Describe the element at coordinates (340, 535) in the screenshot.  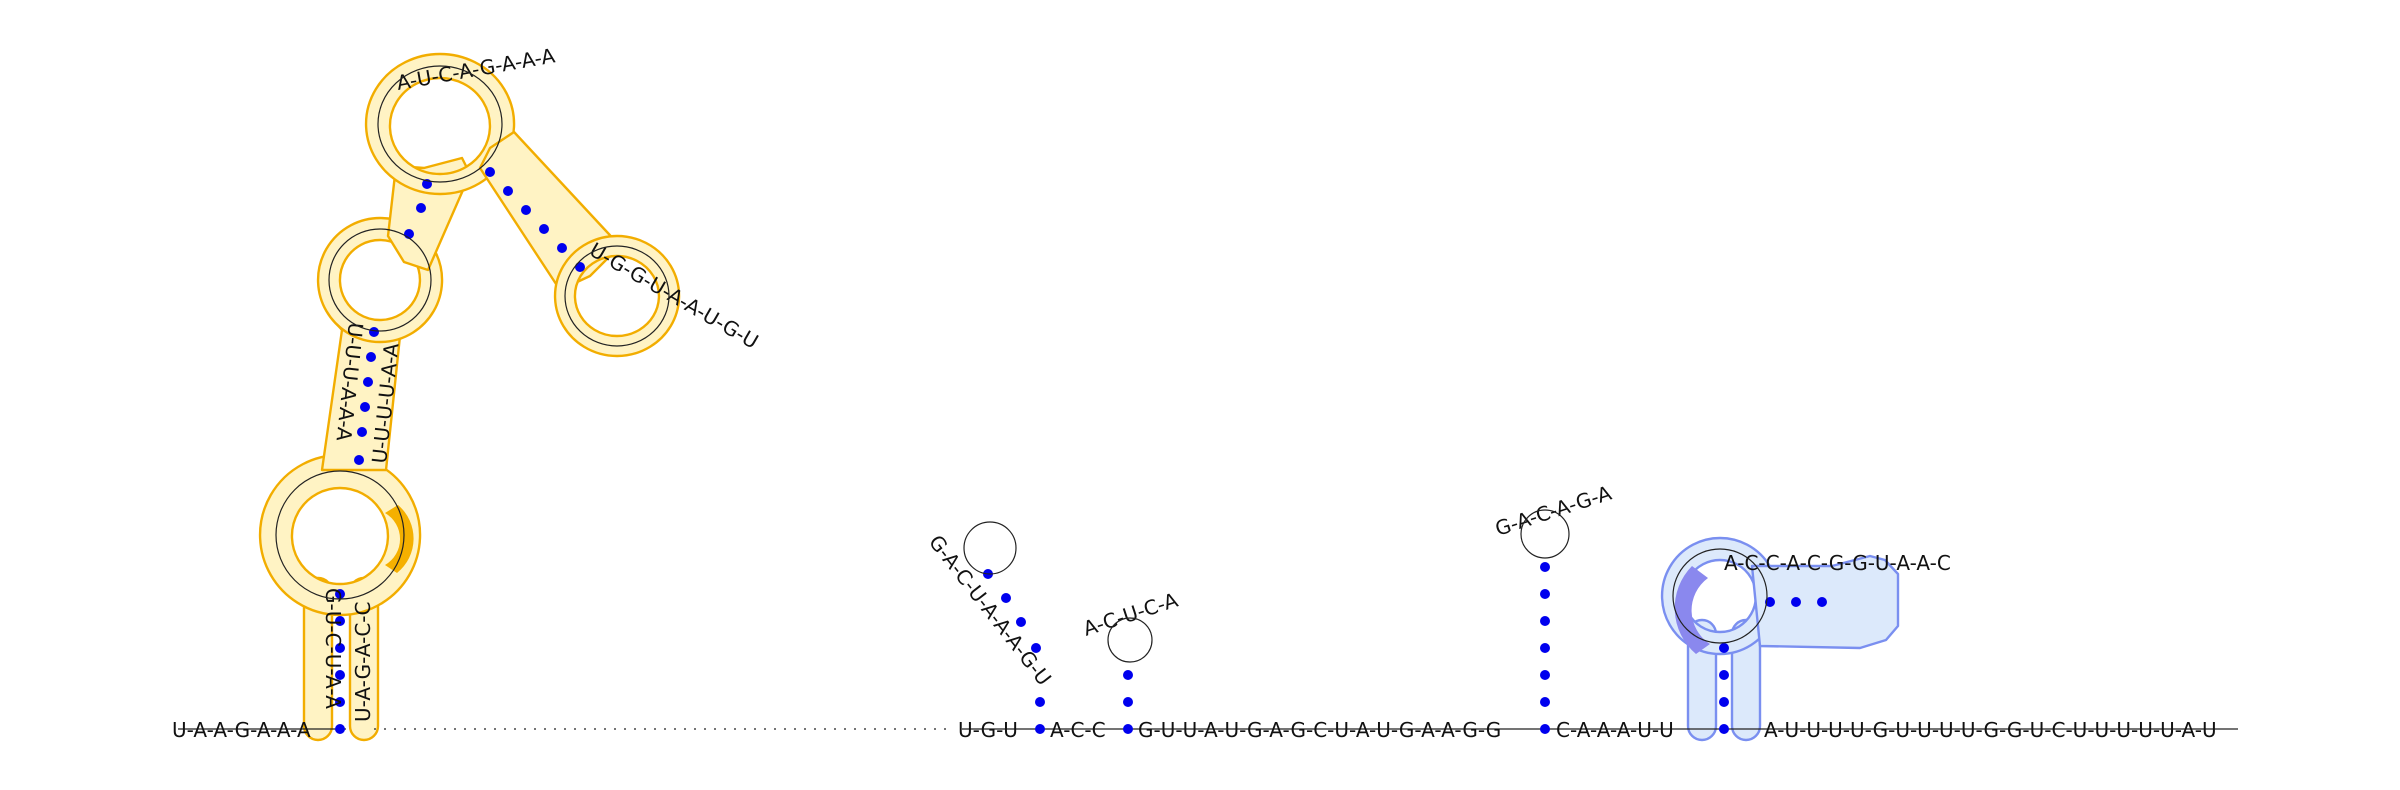
I see `orange-multiloop-ring` at that location.